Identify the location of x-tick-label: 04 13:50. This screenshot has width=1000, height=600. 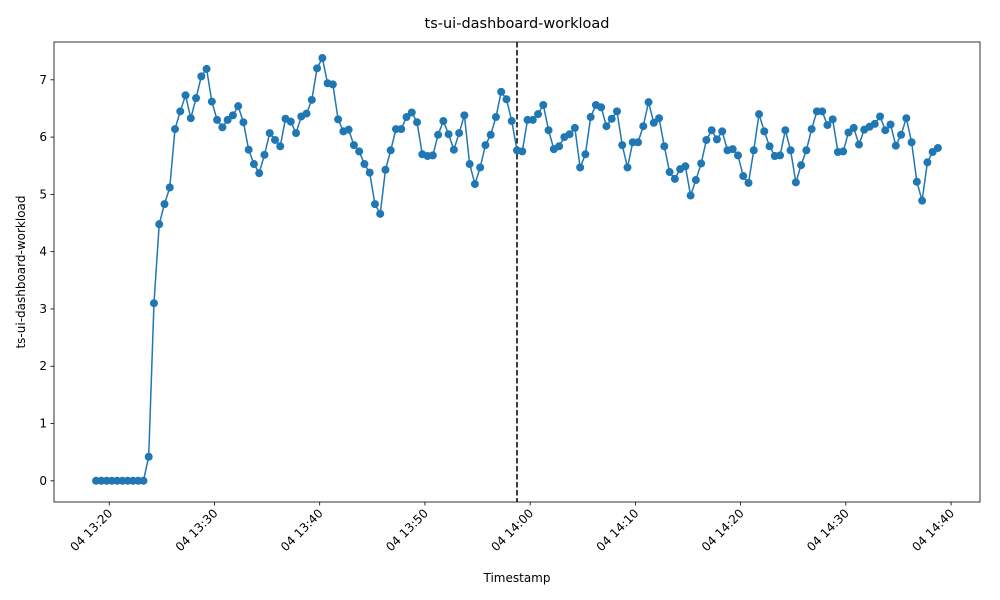
(407, 530).